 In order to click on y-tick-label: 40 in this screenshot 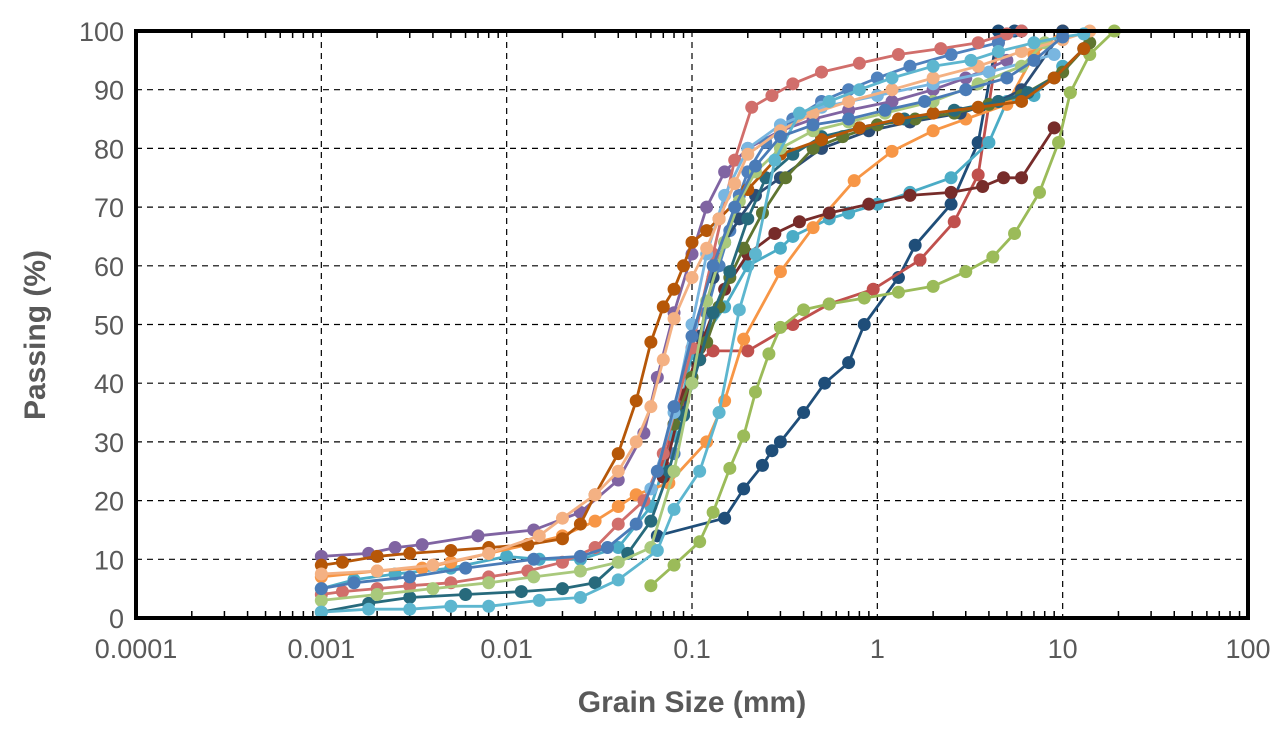, I will do `click(109, 384)`.